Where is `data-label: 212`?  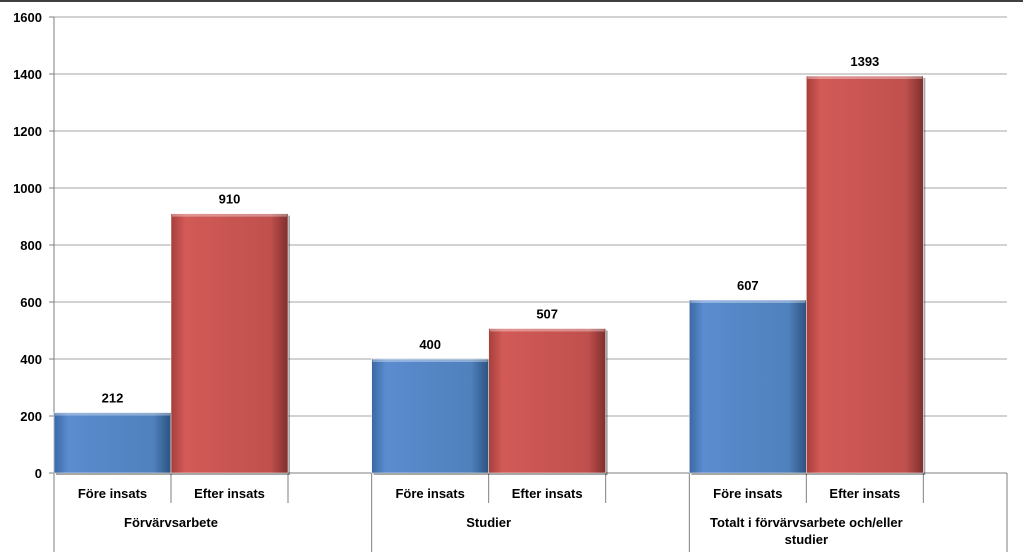 data-label: 212 is located at coordinates (113, 398).